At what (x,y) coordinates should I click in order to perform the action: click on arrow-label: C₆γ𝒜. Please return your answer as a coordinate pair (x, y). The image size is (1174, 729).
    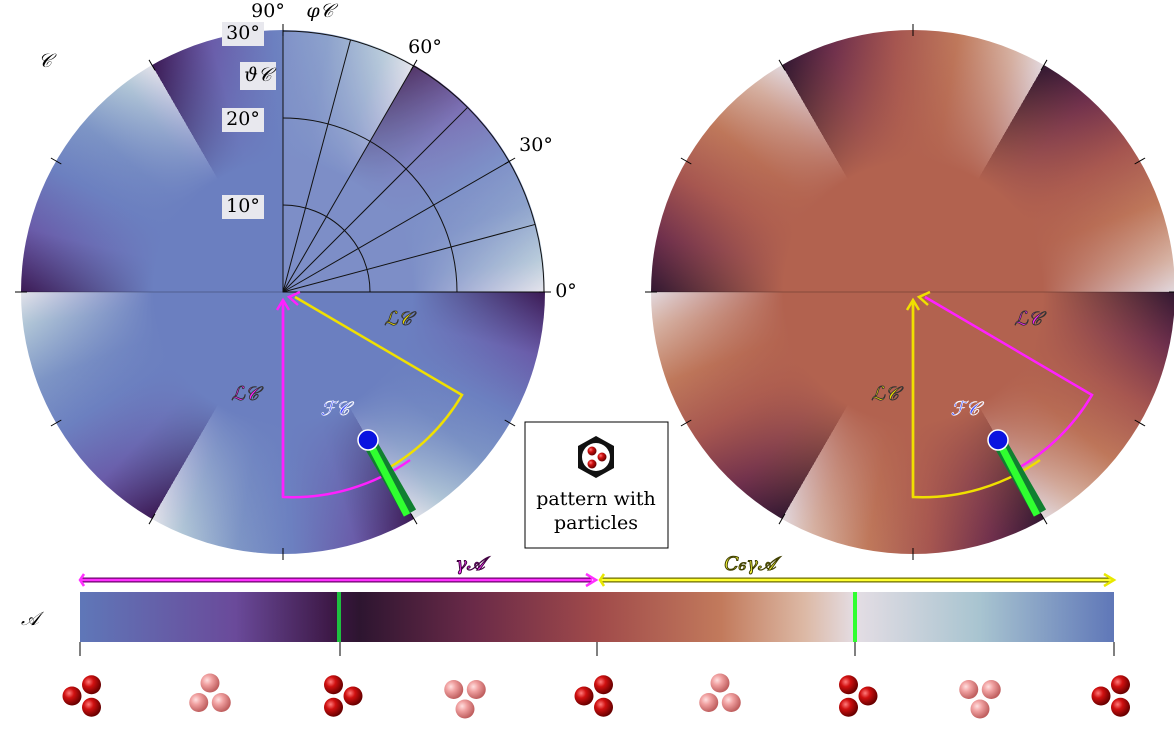
    Looking at the image, I should click on (753, 564).